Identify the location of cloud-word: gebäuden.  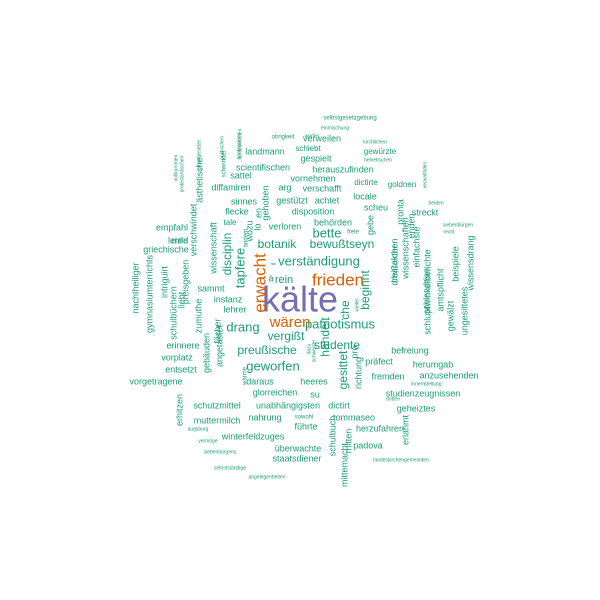
(206, 353).